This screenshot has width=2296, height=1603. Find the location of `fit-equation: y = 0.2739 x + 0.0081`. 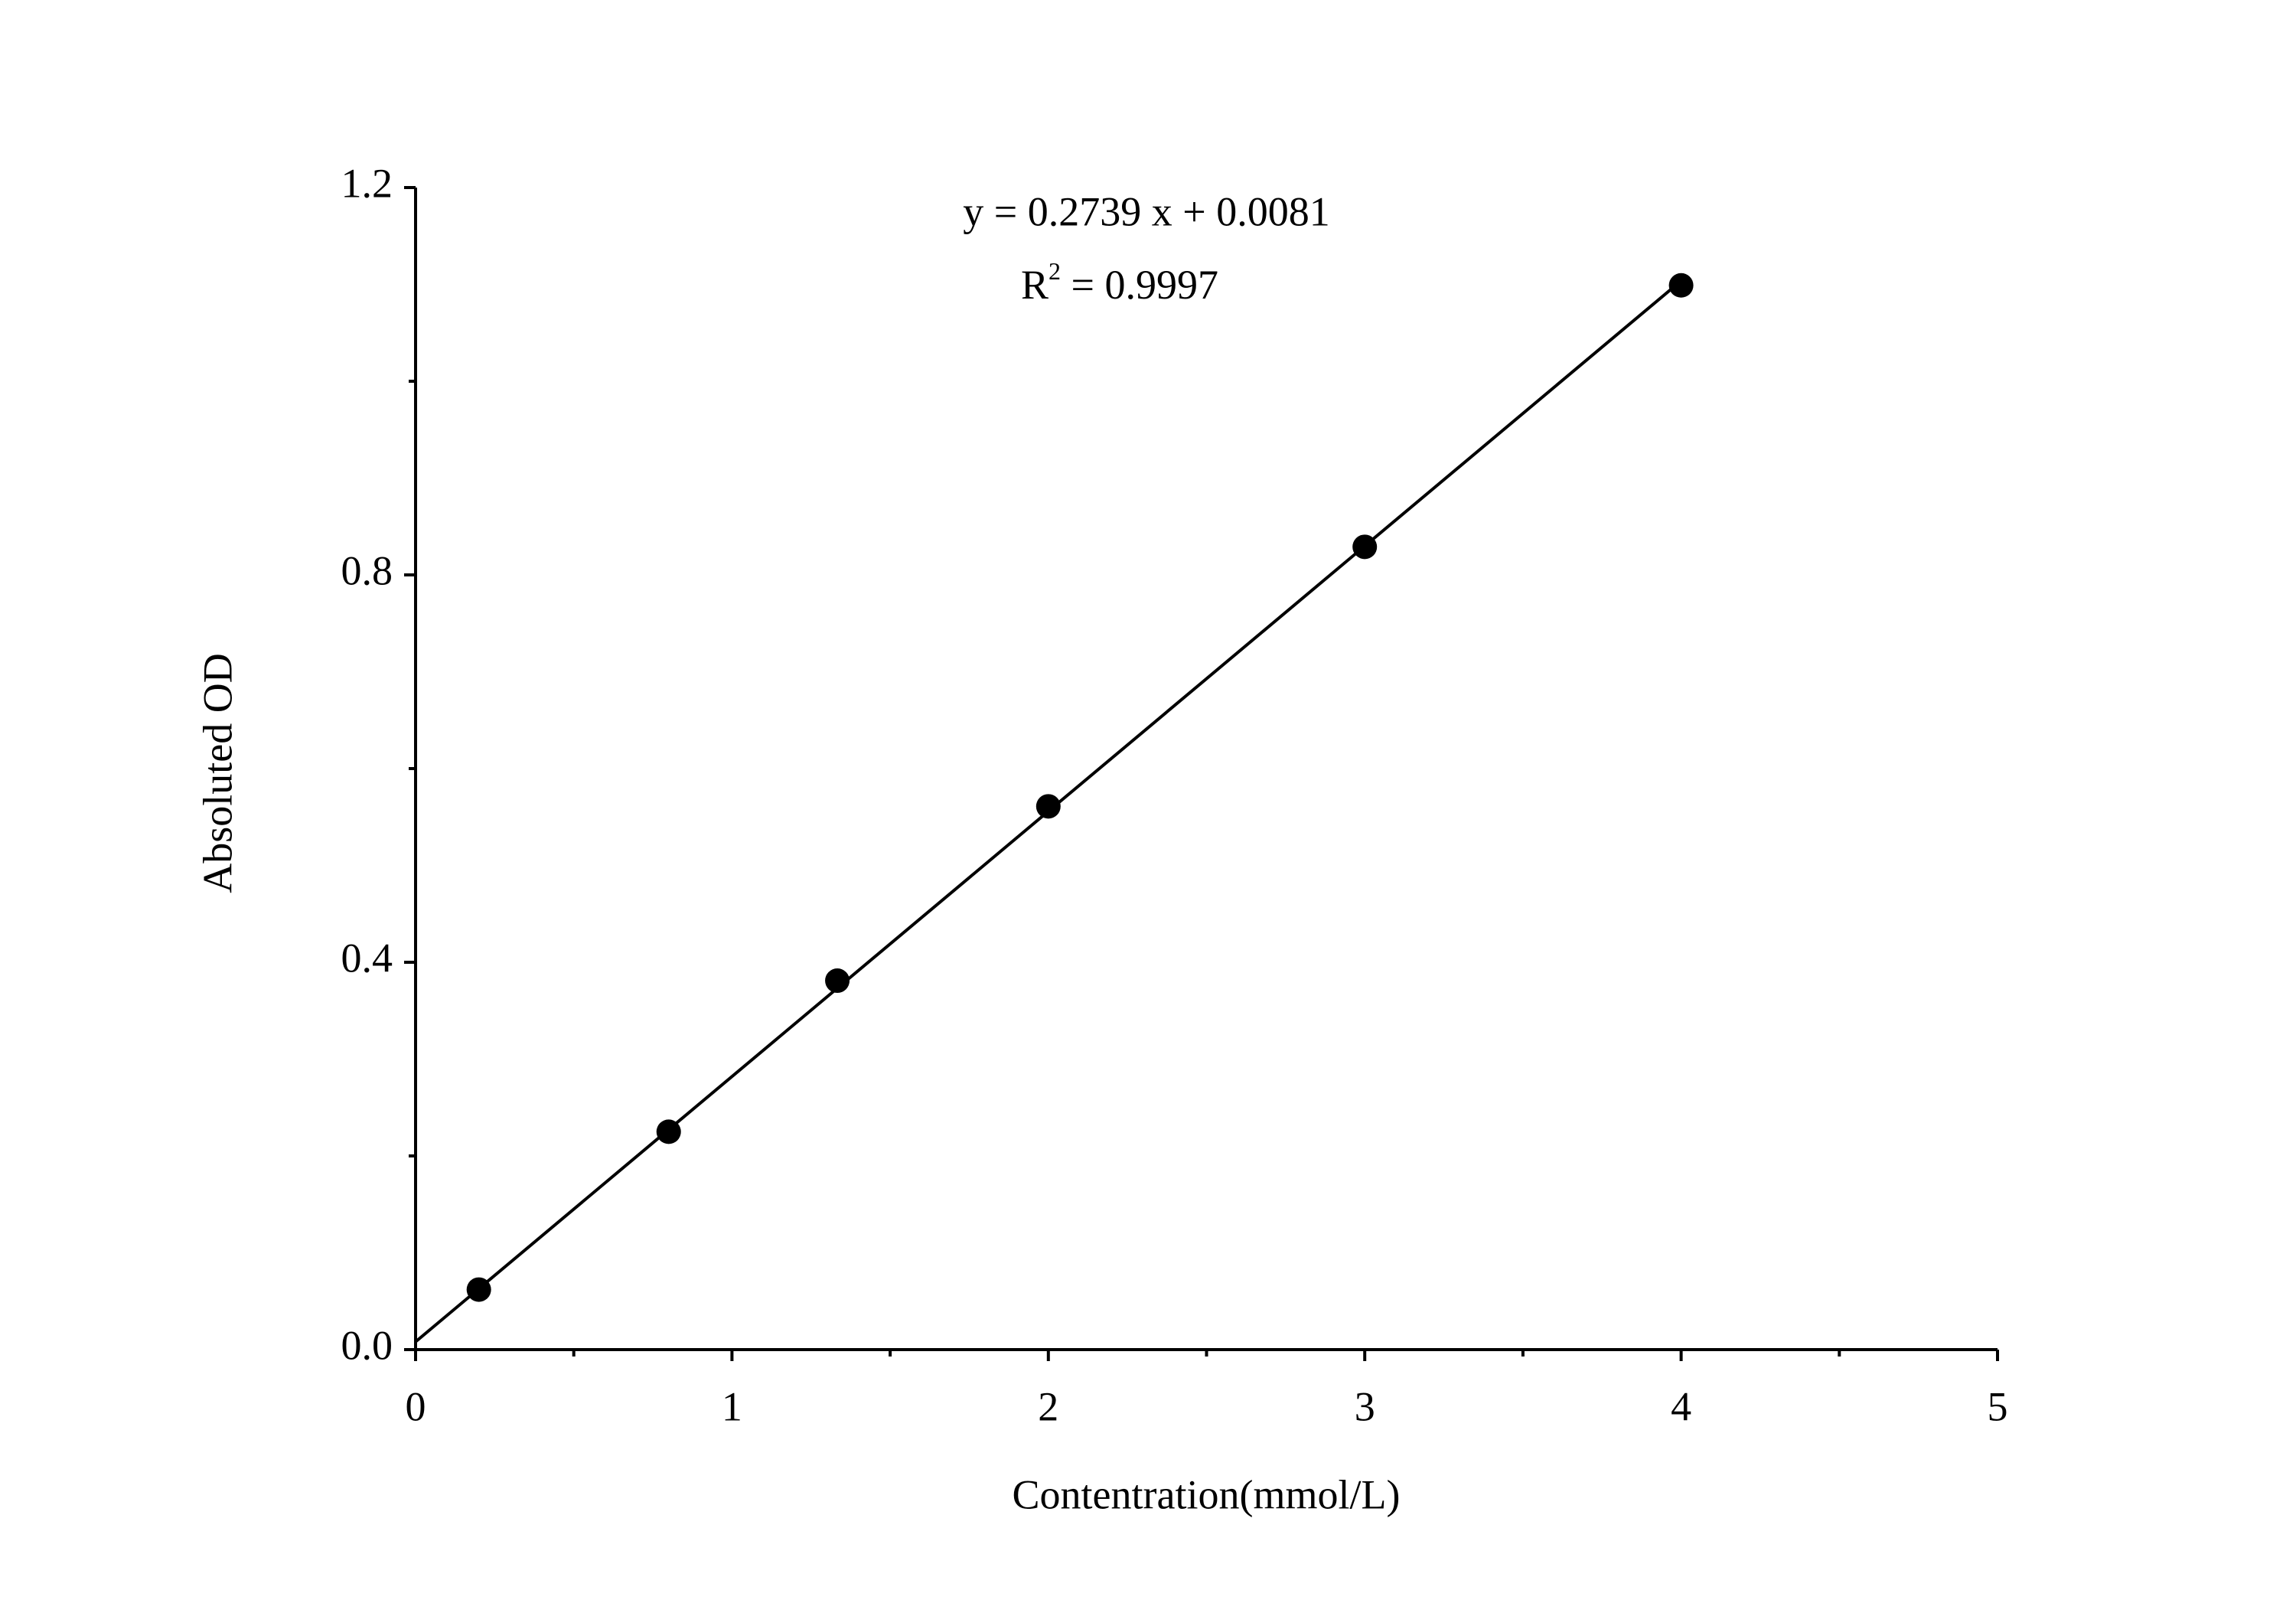

fit-equation: y = 0.2739 x + 0.0081 is located at coordinates (1146, 211).